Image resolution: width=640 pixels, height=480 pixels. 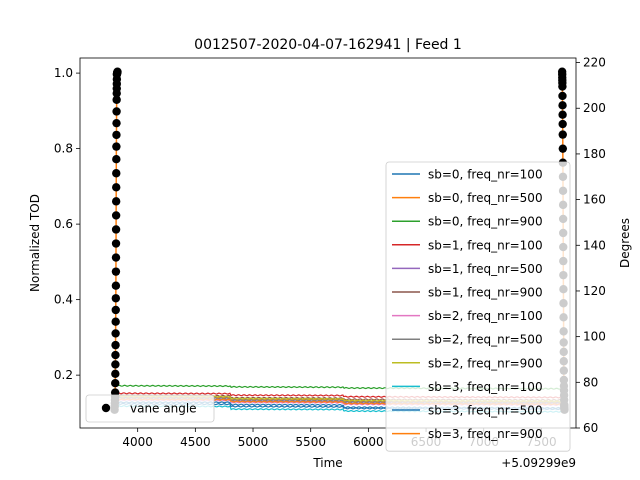 What do you see at coordinates (163, 409) in the screenshot?
I see `legend-entry: vane angle` at bounding box center [163, 409].